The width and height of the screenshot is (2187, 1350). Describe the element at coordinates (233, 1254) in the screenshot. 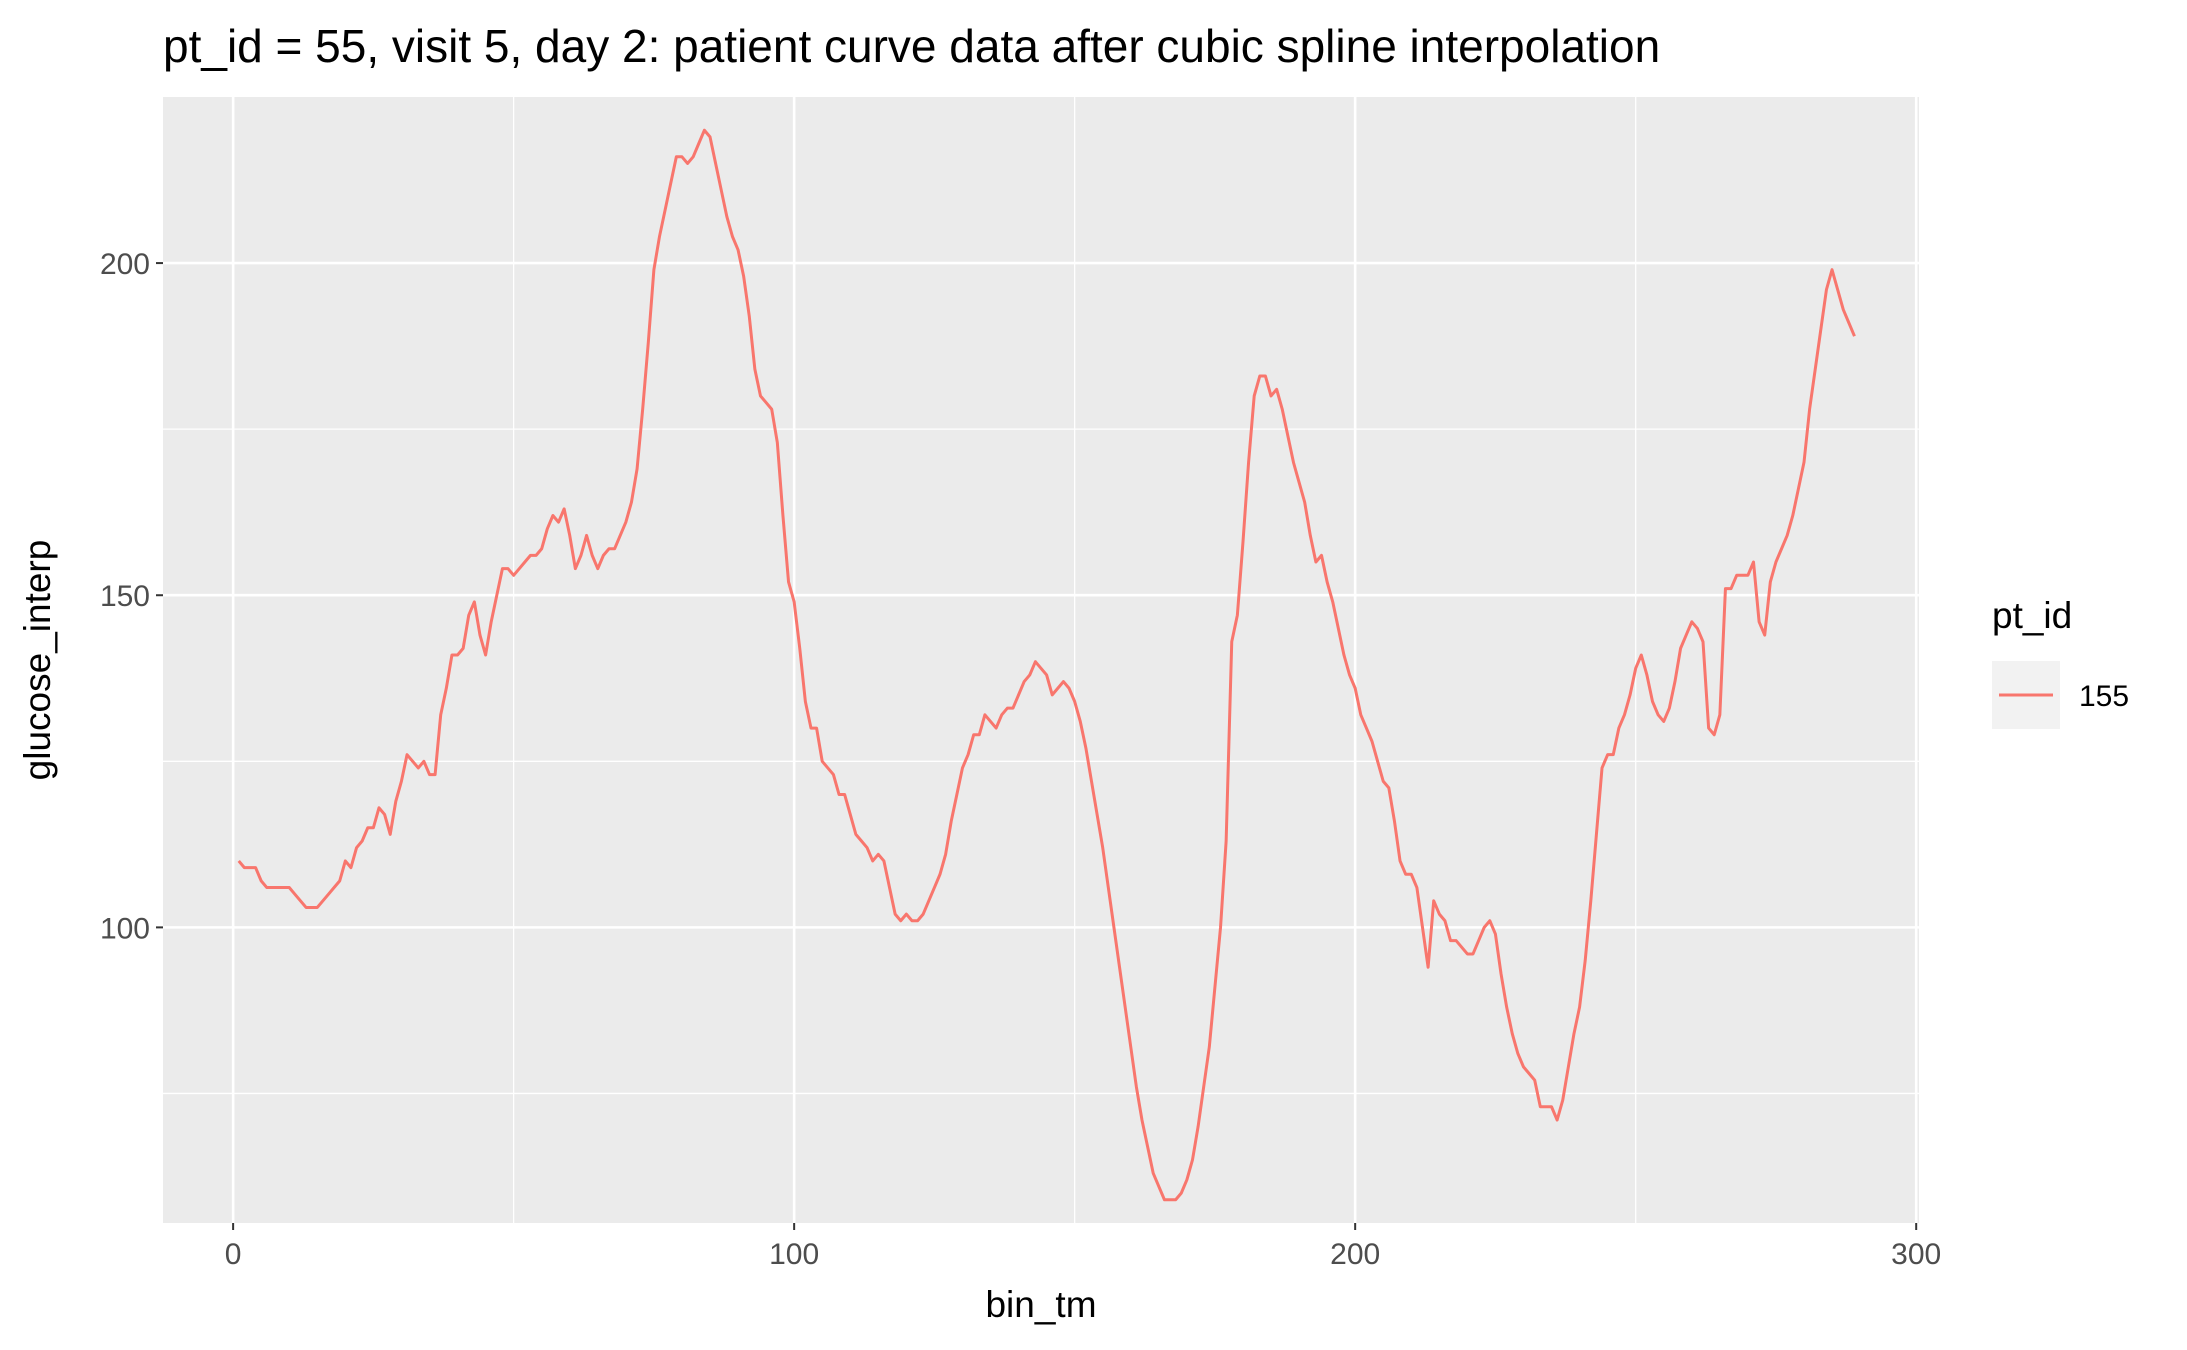

I see `x-tick-label-0: 0` at that location.